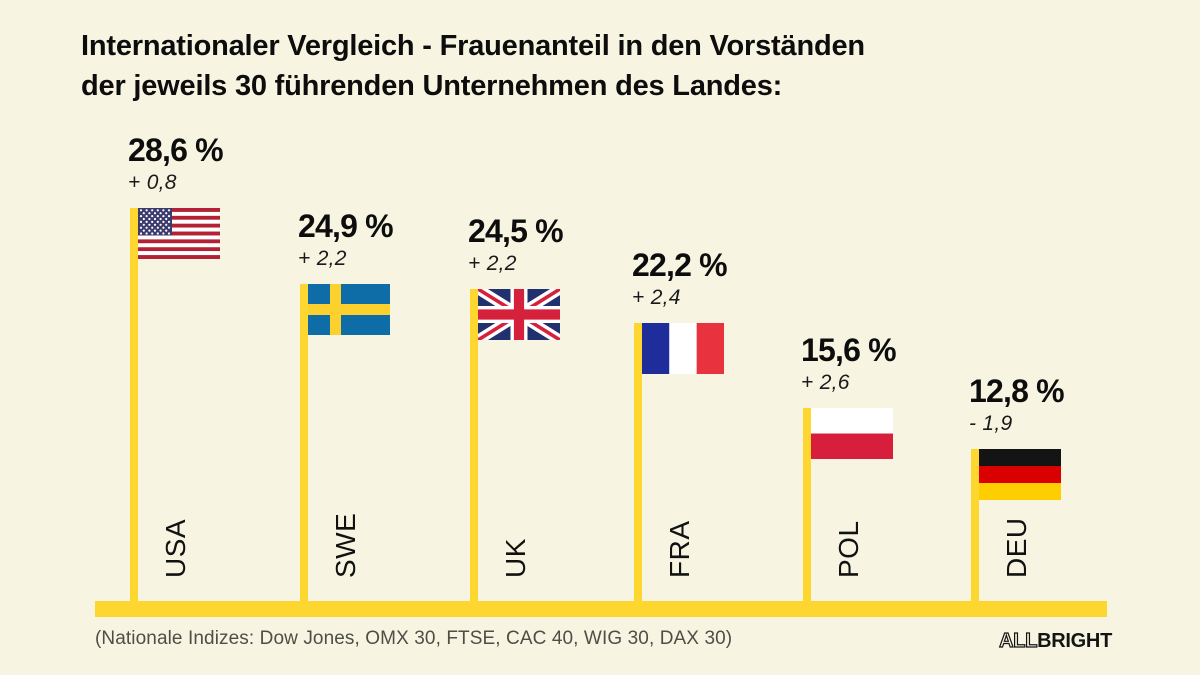 This screenshot has width=1200, height=675. Describe the element at coordinates (1020, 475) in the screenshot. I see `flag-germany-icon` at that location.